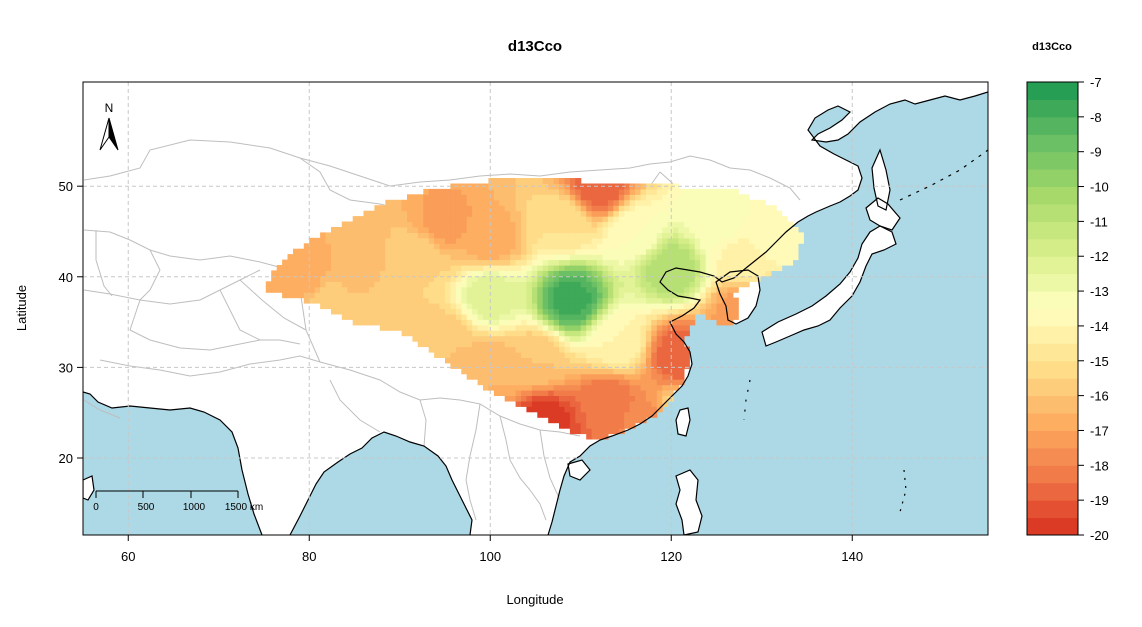 Image resolution: width=1142 pixels, height=627 pixels. I want to click on x-tick-label: 60, so click(128, 556).